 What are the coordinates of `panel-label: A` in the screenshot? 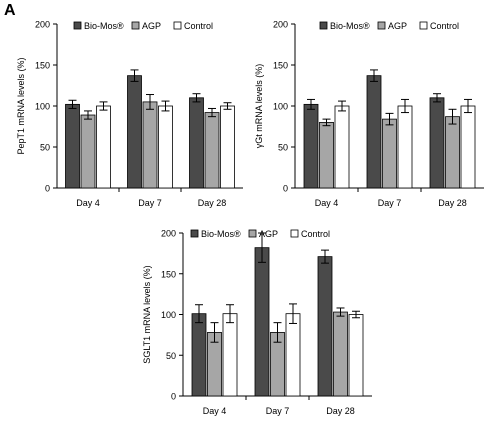 It's located at (10, 10).